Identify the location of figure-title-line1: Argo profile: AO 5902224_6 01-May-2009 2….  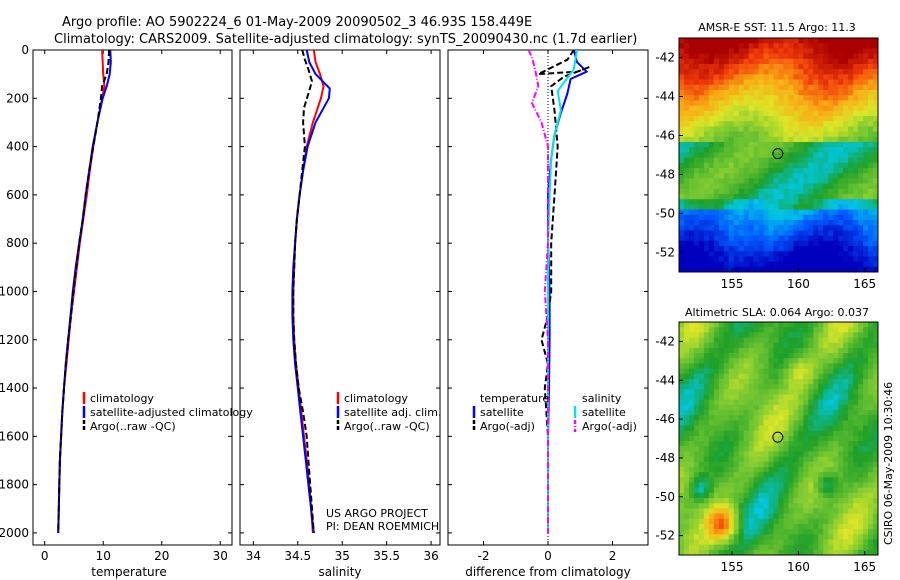
(297, 22).